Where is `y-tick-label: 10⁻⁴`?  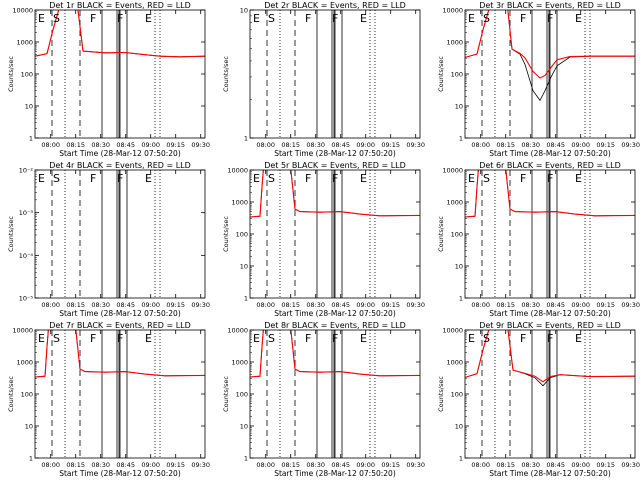
y-tick-label: 10⁻⁴ is located at coordinates (26, 256).